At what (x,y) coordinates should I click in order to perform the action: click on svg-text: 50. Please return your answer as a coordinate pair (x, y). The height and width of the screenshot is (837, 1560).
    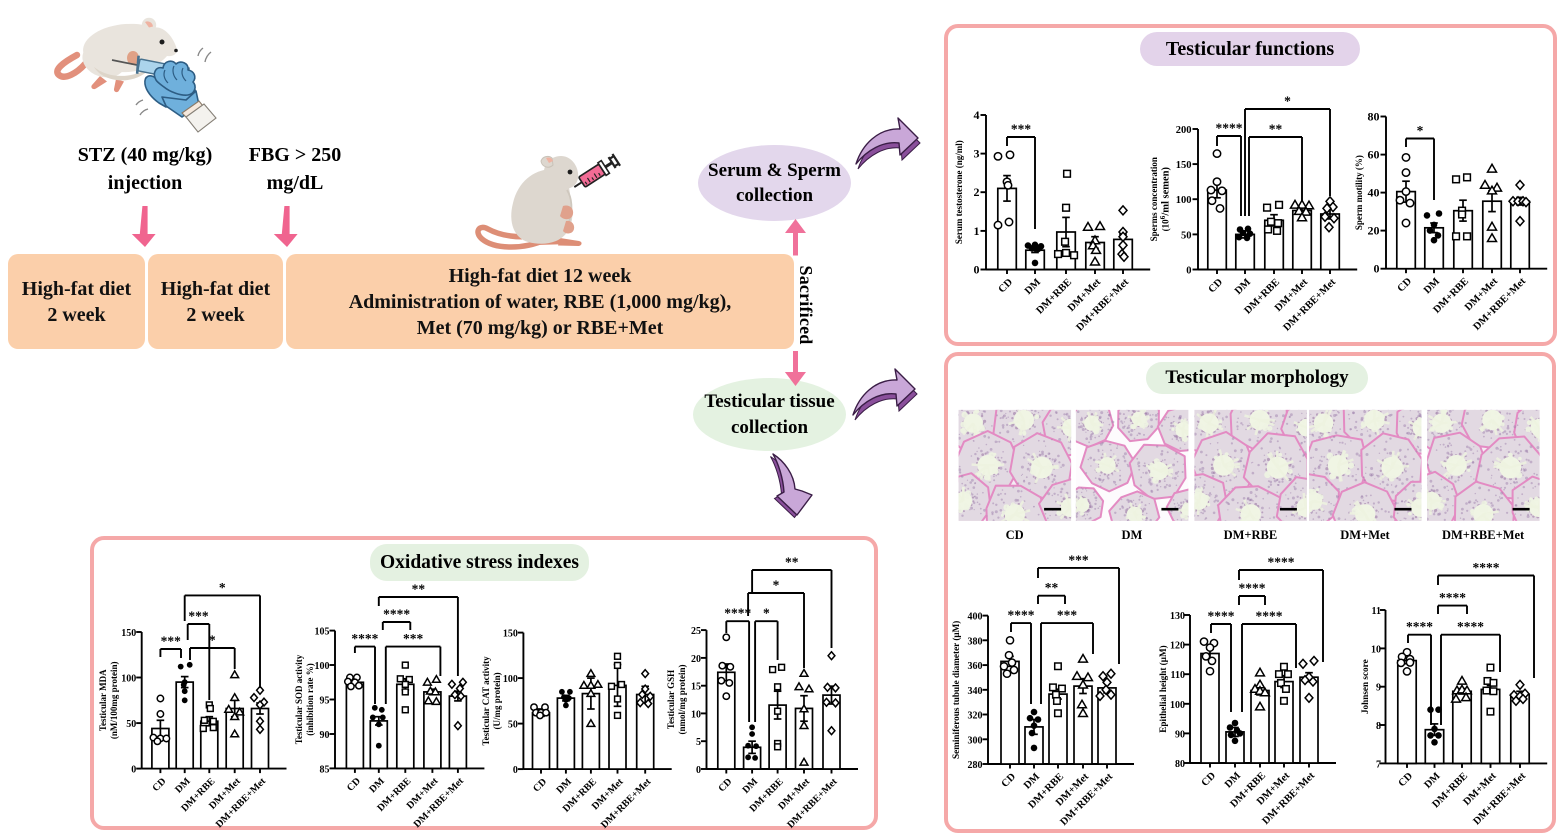
    Looking at the image, I should click on (1186, 235).